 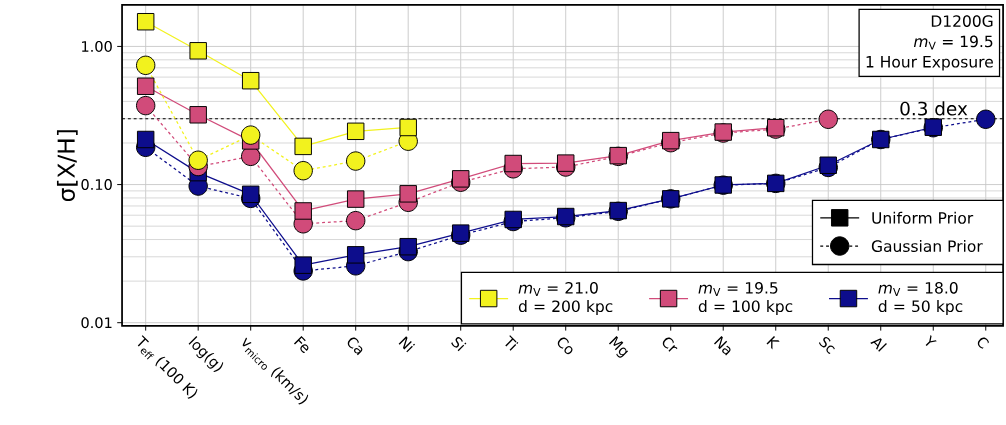 I want to click on x-tick-label: Mg, so click(x=619, y=347).